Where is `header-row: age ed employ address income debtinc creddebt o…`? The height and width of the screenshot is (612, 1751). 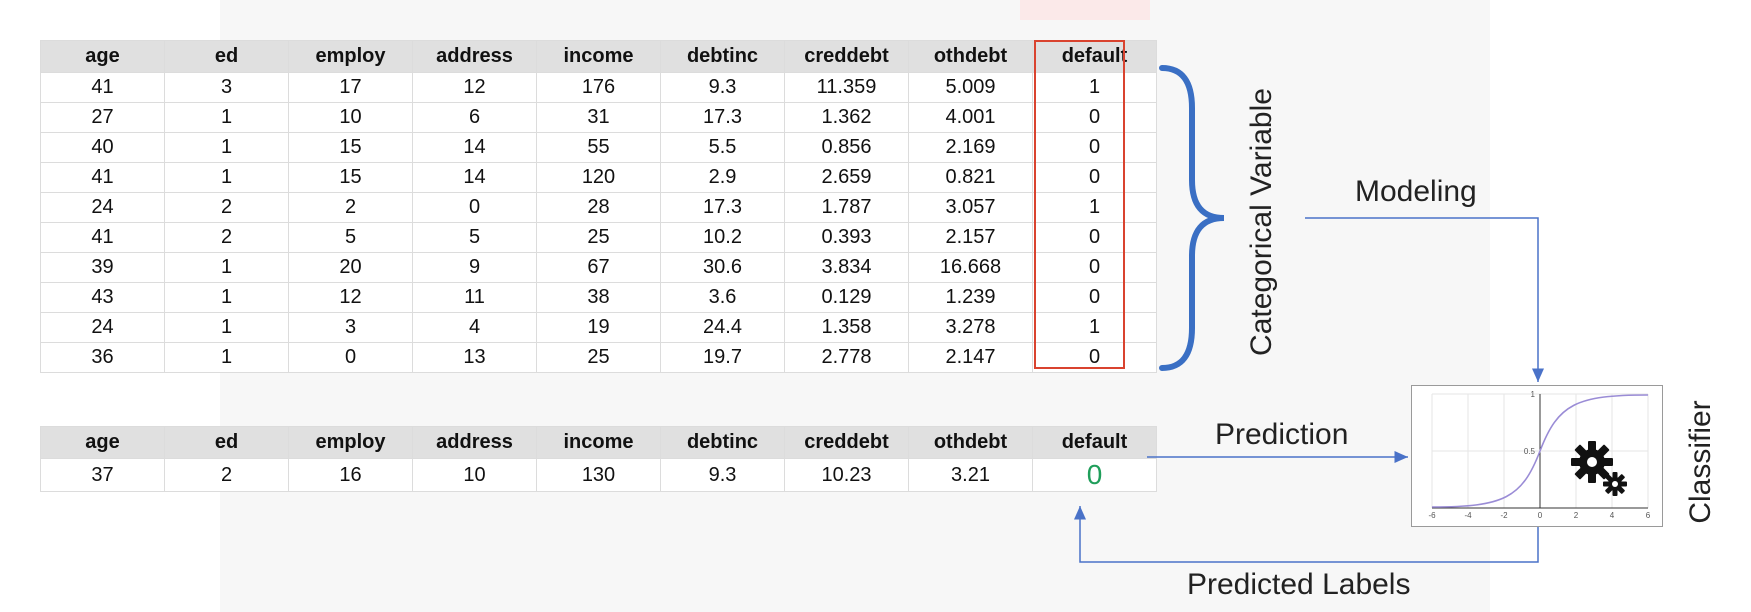
header-row: age ed employ address income debtinc creddebt o… is located at coordinates (598, 56).